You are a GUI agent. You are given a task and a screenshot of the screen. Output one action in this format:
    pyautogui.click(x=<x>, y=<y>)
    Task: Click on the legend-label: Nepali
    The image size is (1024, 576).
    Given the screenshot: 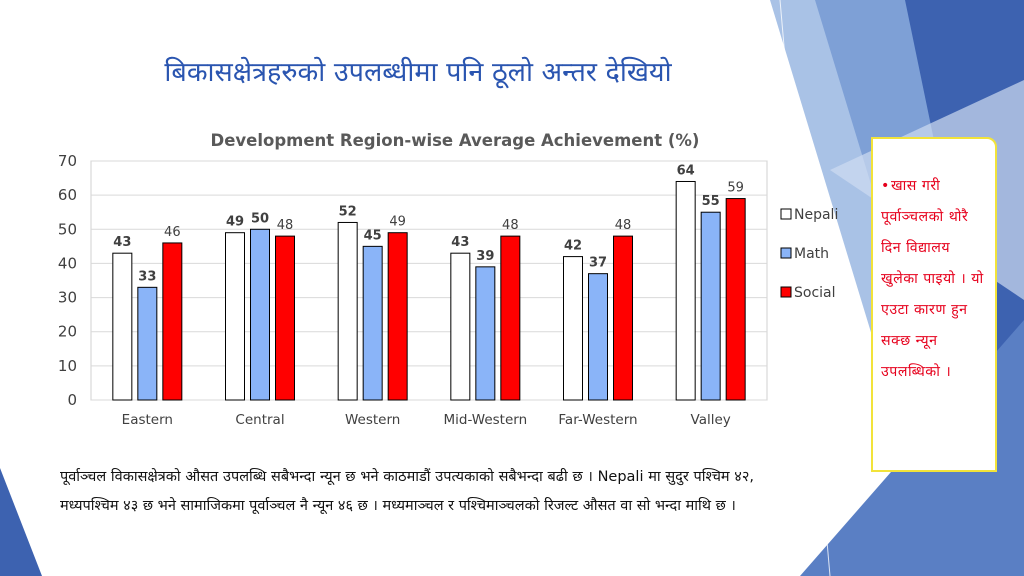 What is the action you would take?
    pyautogui.click(x=816, y=215)
    